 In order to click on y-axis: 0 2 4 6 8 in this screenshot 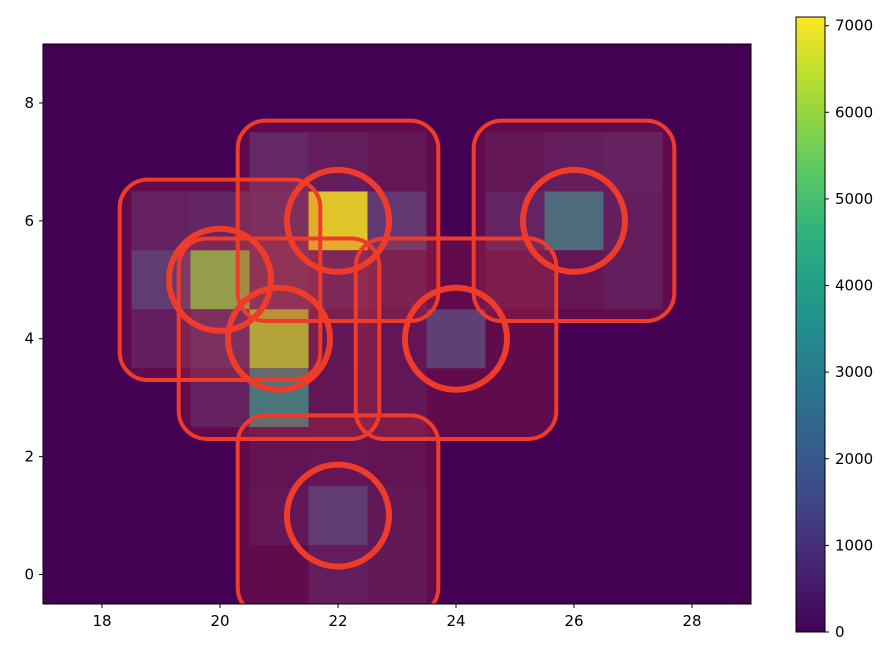, I will do `click(33, 339)`.